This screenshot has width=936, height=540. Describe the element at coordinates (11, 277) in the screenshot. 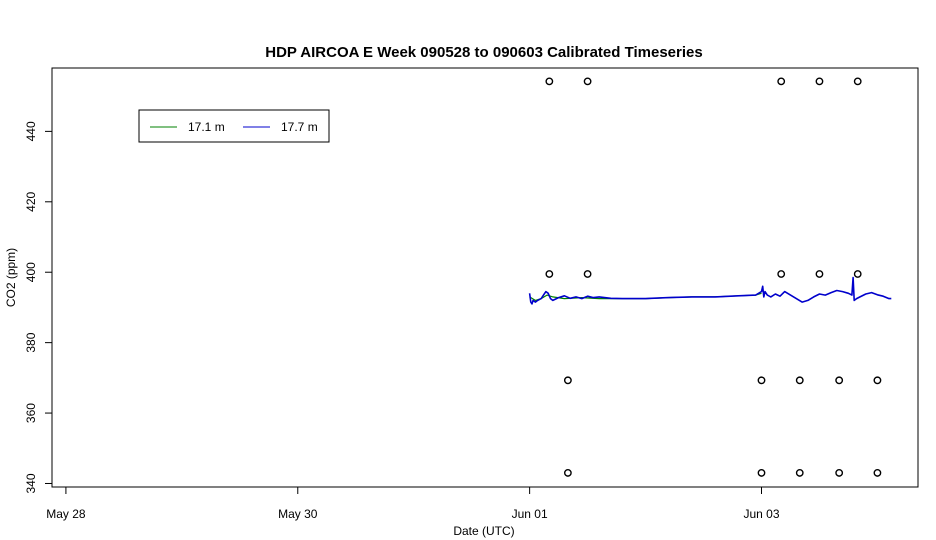

I see `y-axis-label: CO2 (ppm)` at that location.